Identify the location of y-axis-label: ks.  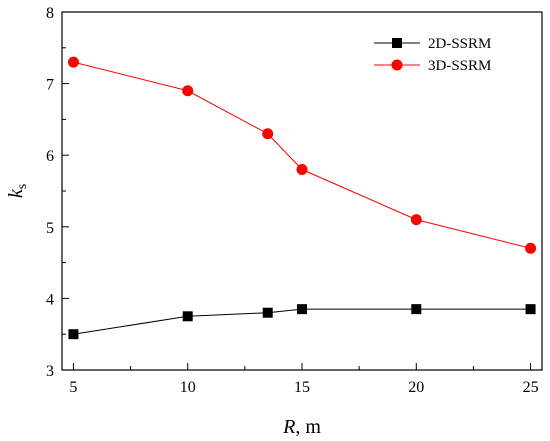
(17, 191).